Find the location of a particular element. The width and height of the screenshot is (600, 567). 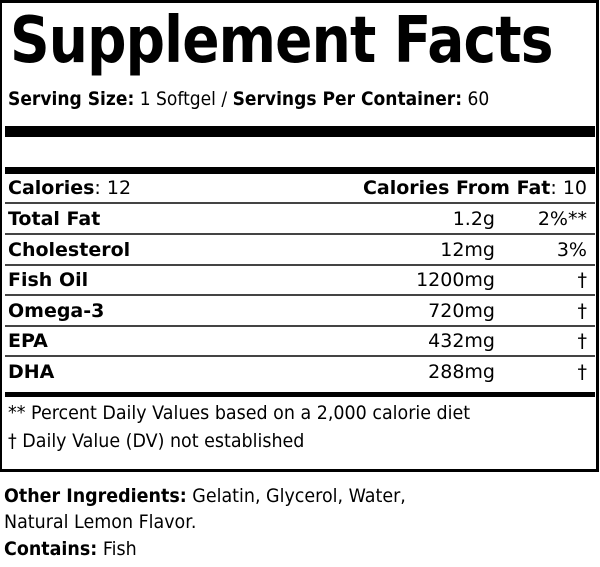

serving-size-value: 1 Softgel is located at coordinates (177, 99).